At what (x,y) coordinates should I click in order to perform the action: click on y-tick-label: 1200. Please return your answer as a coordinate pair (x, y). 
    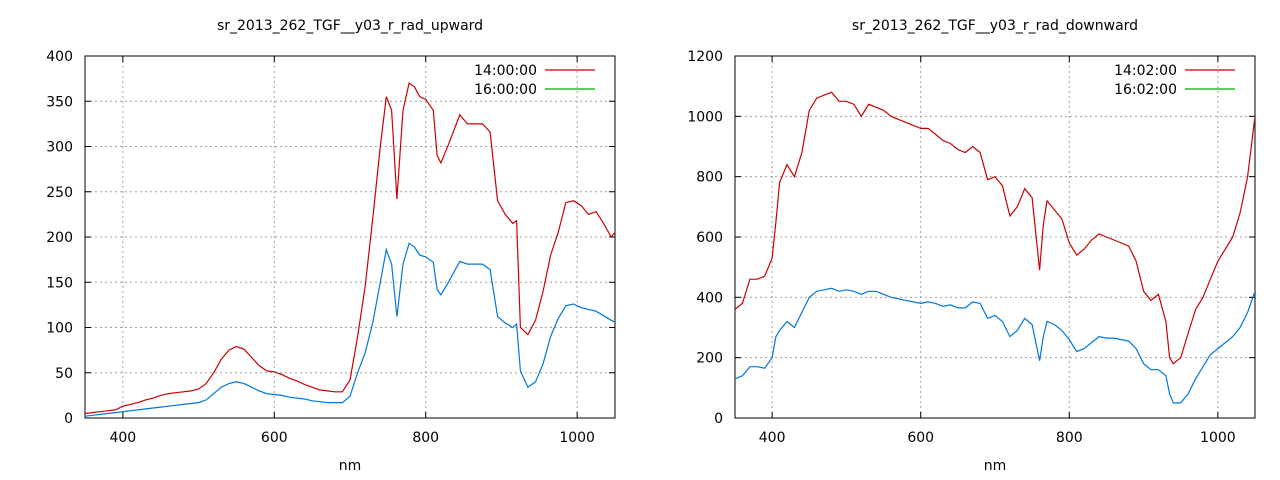
    Looking at the image, I should click on (705, 57).